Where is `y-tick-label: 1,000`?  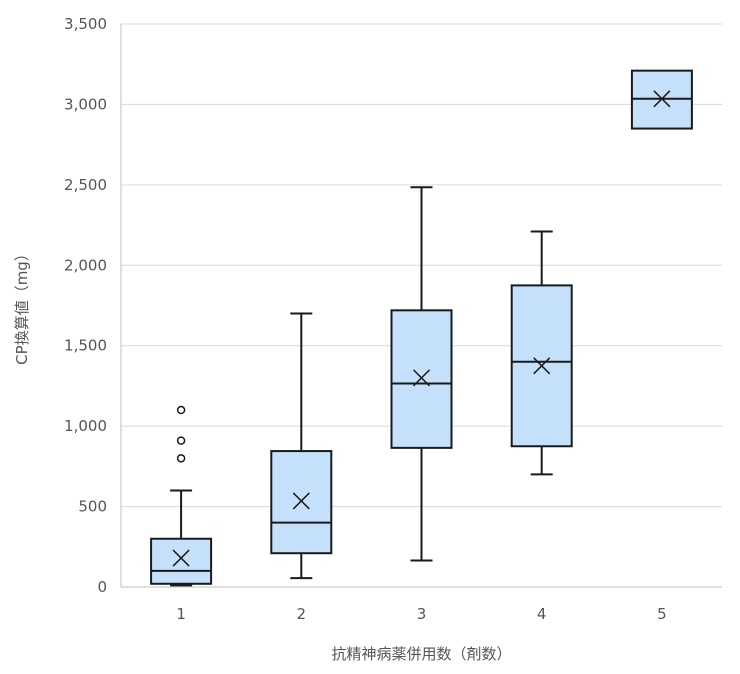 y-tick-label: 1,000 is located at coordinates (85, 426).